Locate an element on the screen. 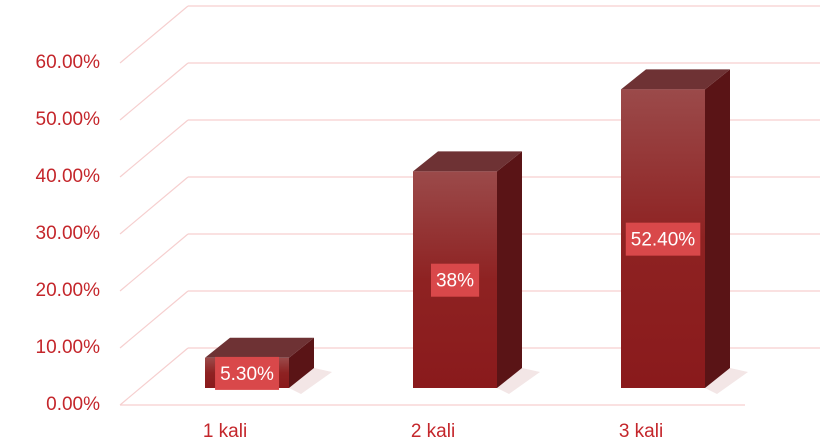 This screenshot has height=443, width=821. data-label: 52.40% is located at coordinates (663, 240).